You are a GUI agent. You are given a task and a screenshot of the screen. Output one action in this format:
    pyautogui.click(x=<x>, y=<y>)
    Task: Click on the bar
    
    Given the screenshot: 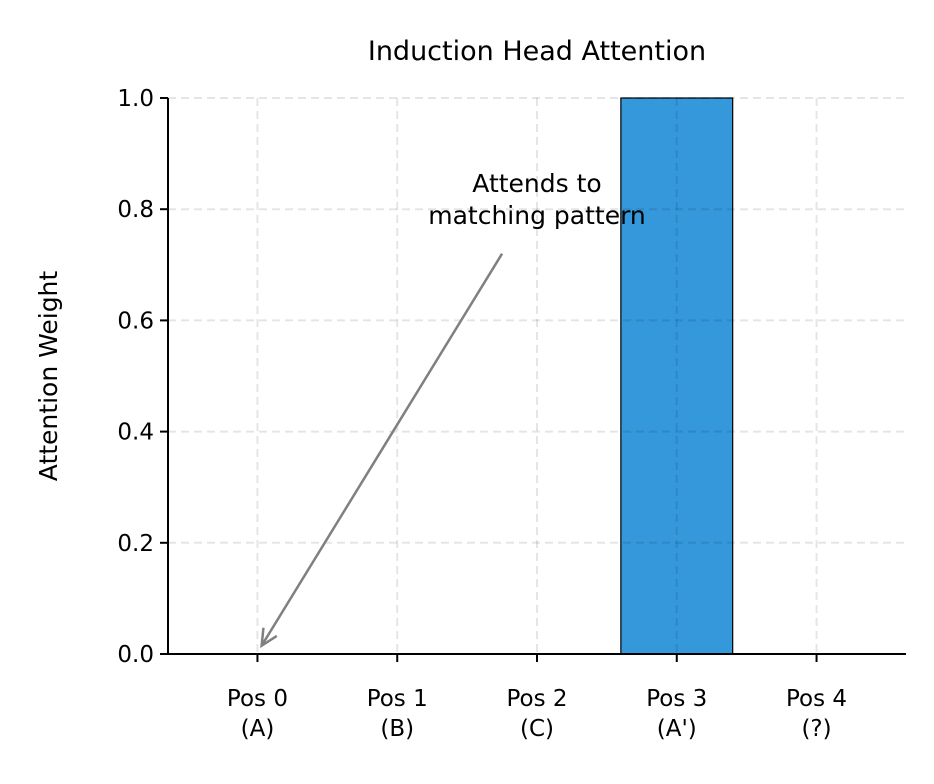 What is the action you would take?
    pyautogui.click(x=677, y=376)
    